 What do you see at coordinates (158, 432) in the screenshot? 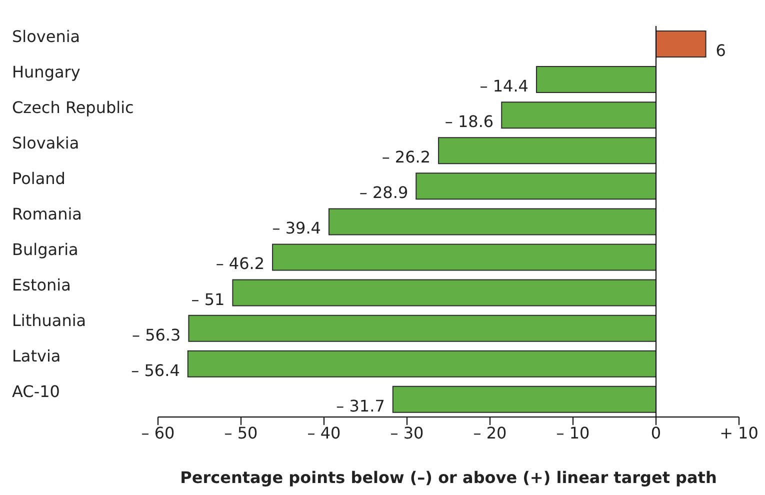
I see `x-tick-label: – 60` at bounding box center [158, 432].